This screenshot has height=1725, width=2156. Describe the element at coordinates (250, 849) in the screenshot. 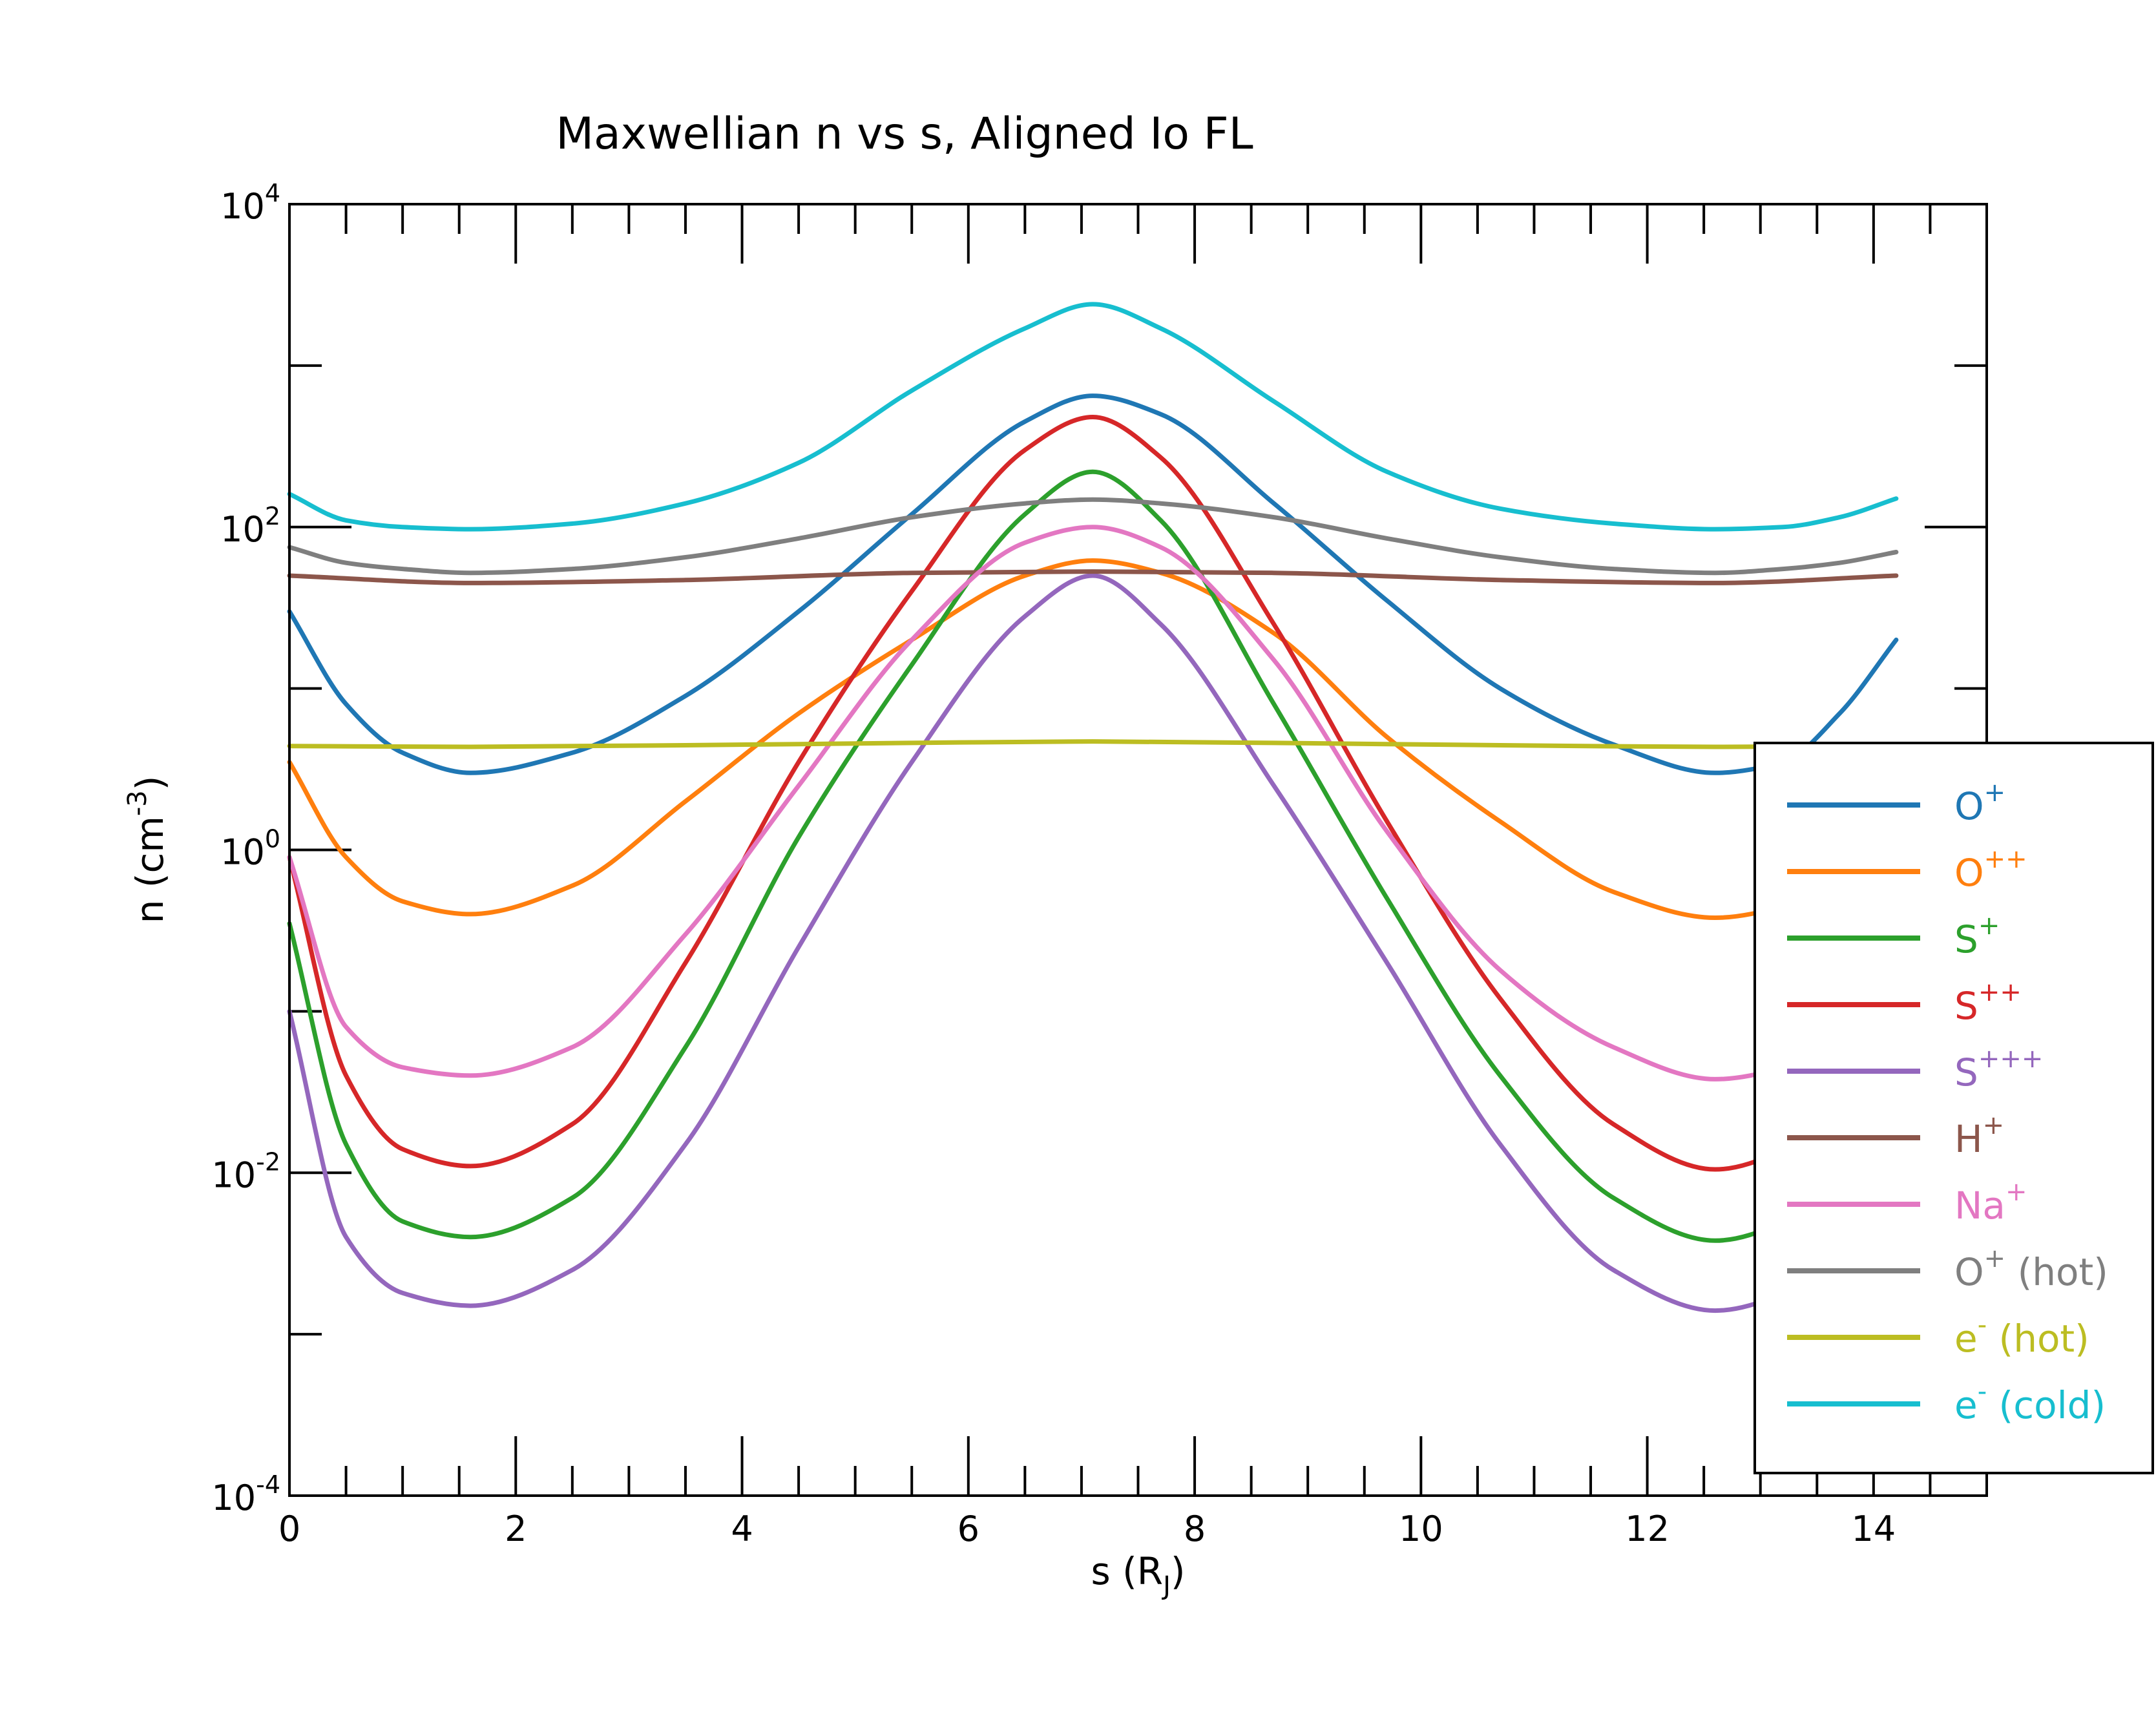

I see `y-tick-label: 10⁰` at that location.